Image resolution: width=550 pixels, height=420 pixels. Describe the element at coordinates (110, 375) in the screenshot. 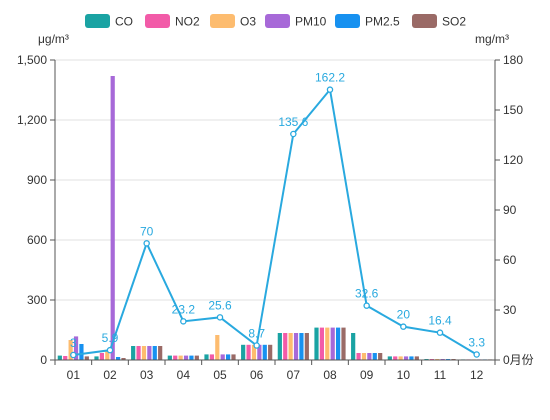

I see `x-tick-label: 02` at that location.